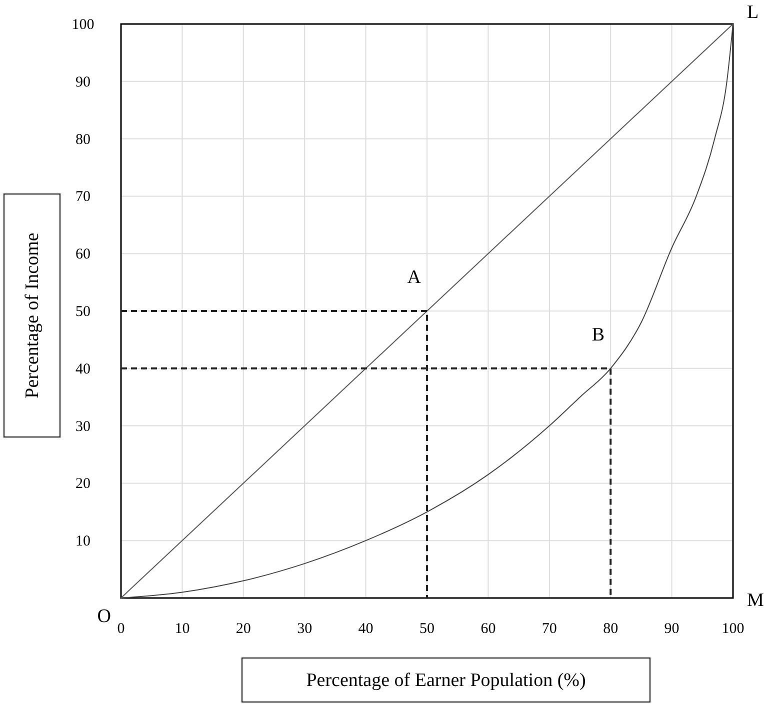  What do you see at coordinates (32, 315) in the screenshot?
I see `y-axis-title: Percentage of Income` at bounding box center [32, 315].